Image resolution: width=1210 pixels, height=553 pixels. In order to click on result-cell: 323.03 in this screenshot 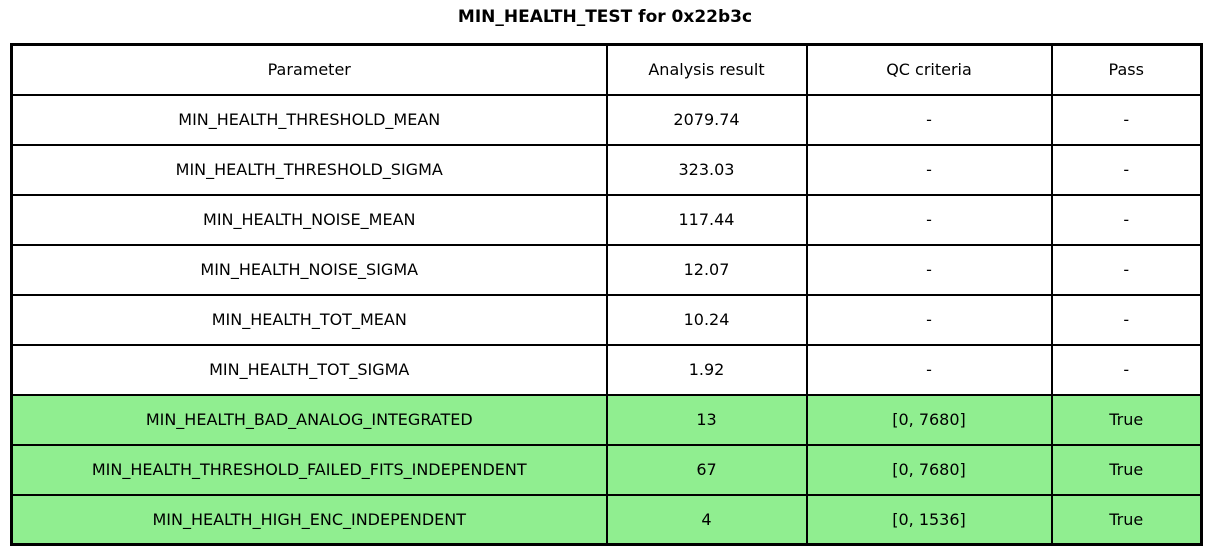, I will do `click(706, 169)`.